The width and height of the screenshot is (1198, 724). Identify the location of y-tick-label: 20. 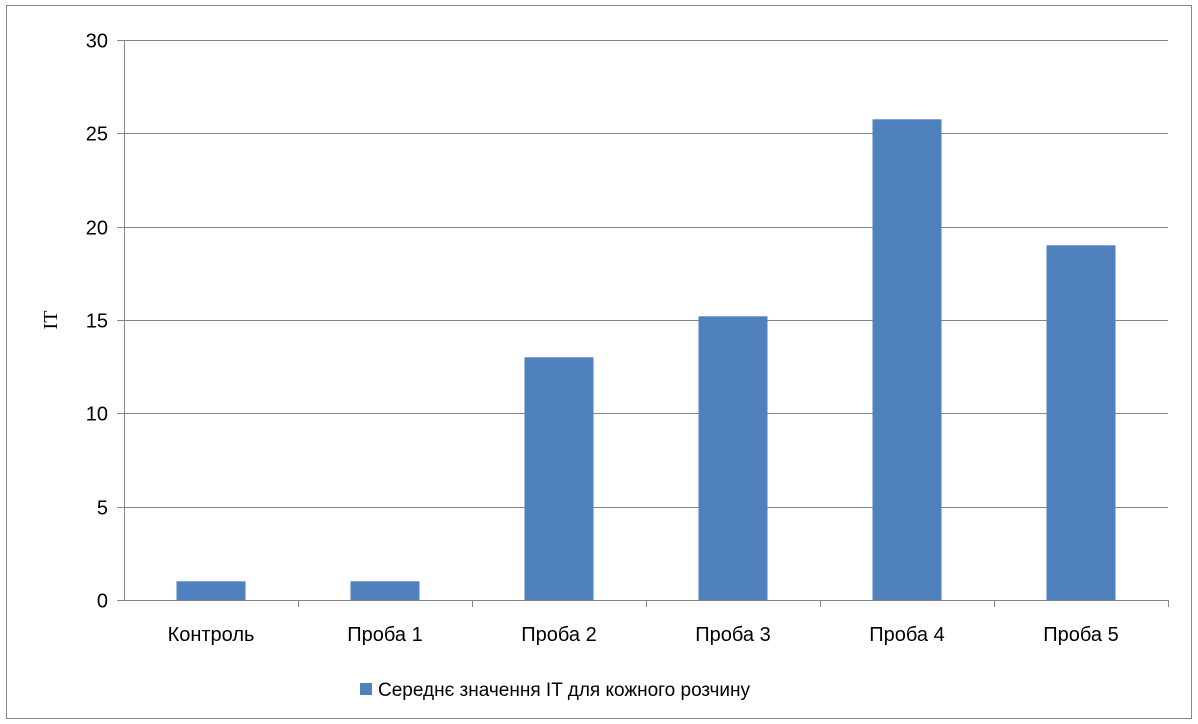
(97, 229).